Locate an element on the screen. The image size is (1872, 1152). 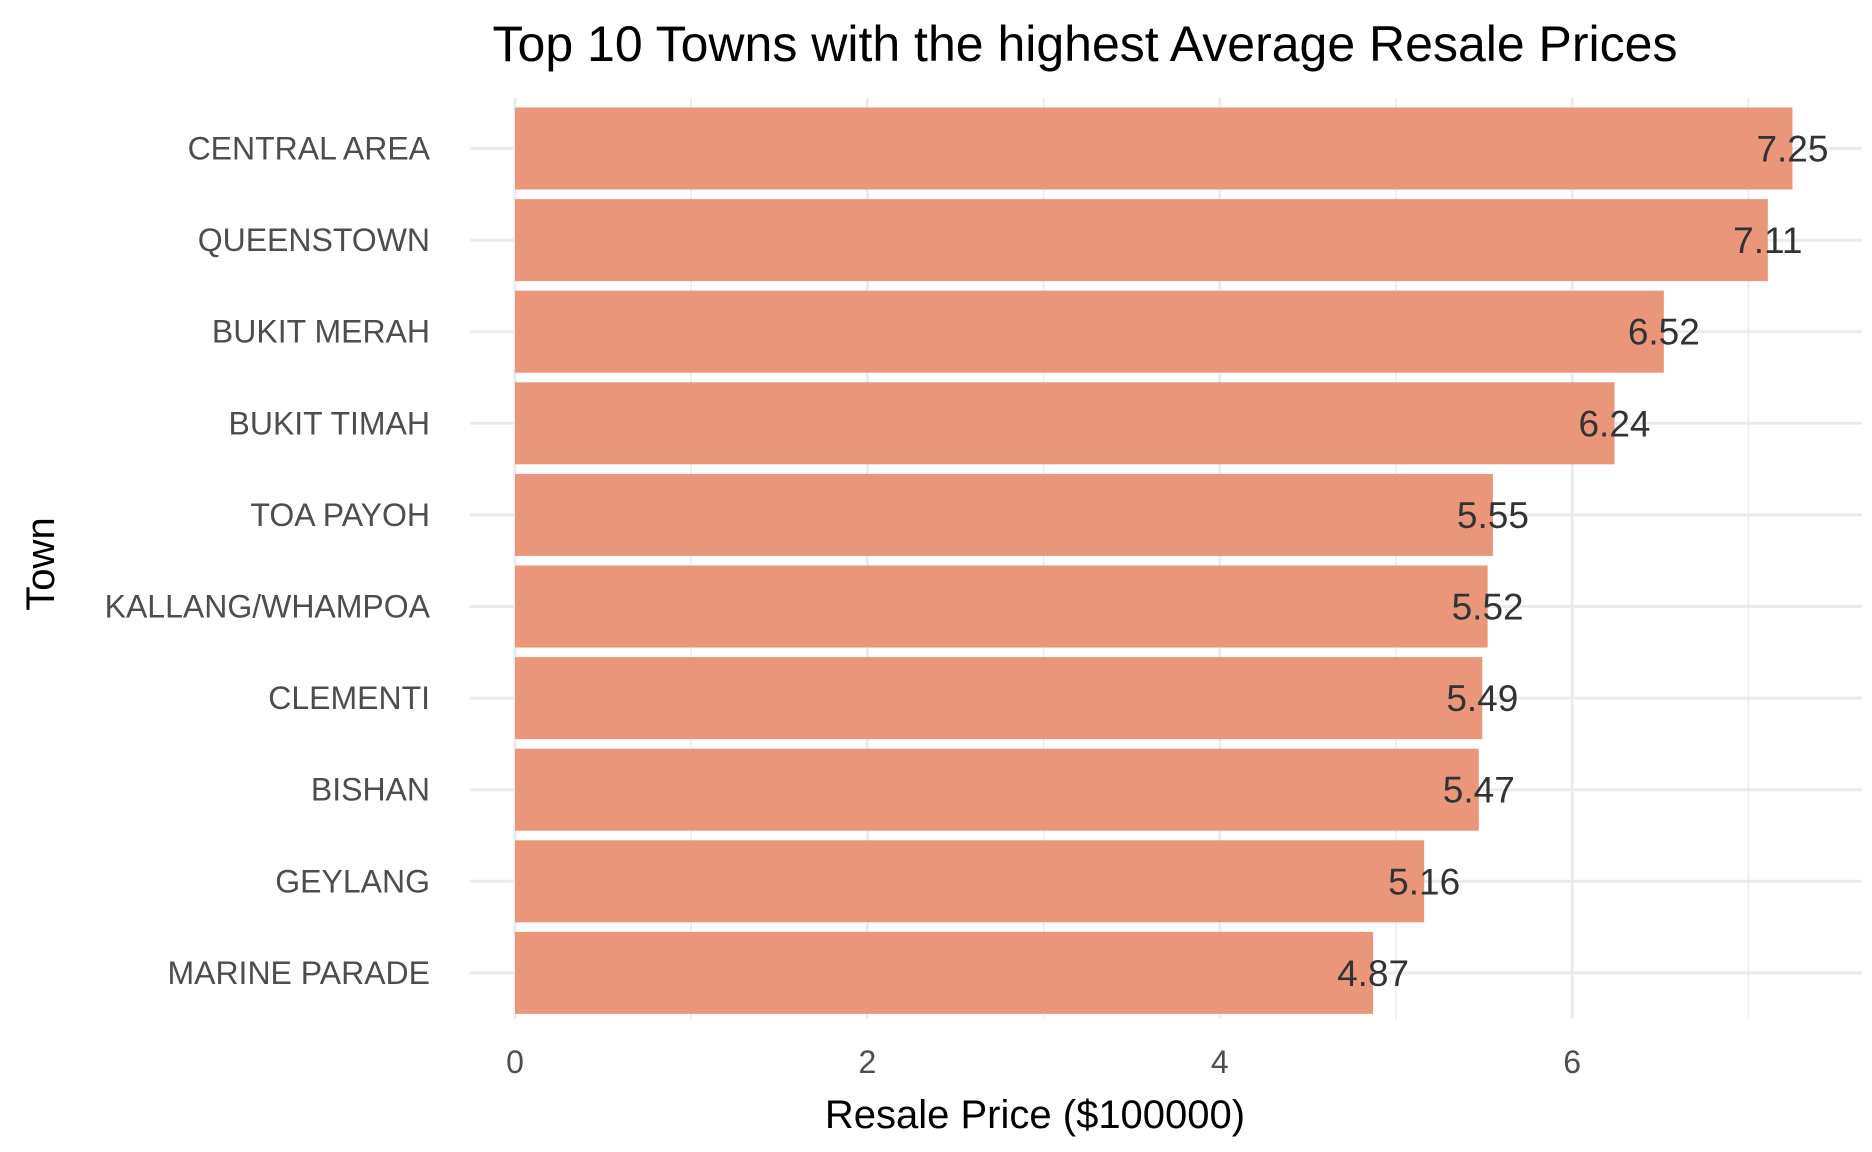
y-tick-label: BISHAN is located at coordinates (370, 790).